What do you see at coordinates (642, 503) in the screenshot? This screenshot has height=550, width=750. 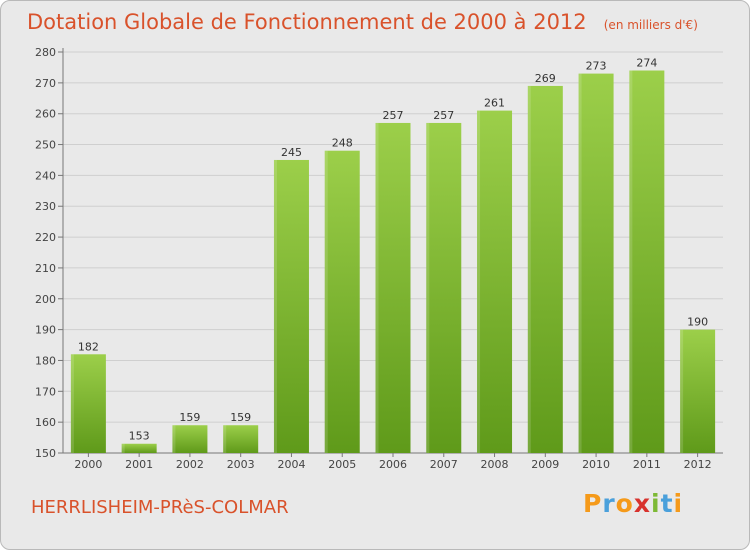 I see `logo-letter: x` at bounding box center [642, 503].